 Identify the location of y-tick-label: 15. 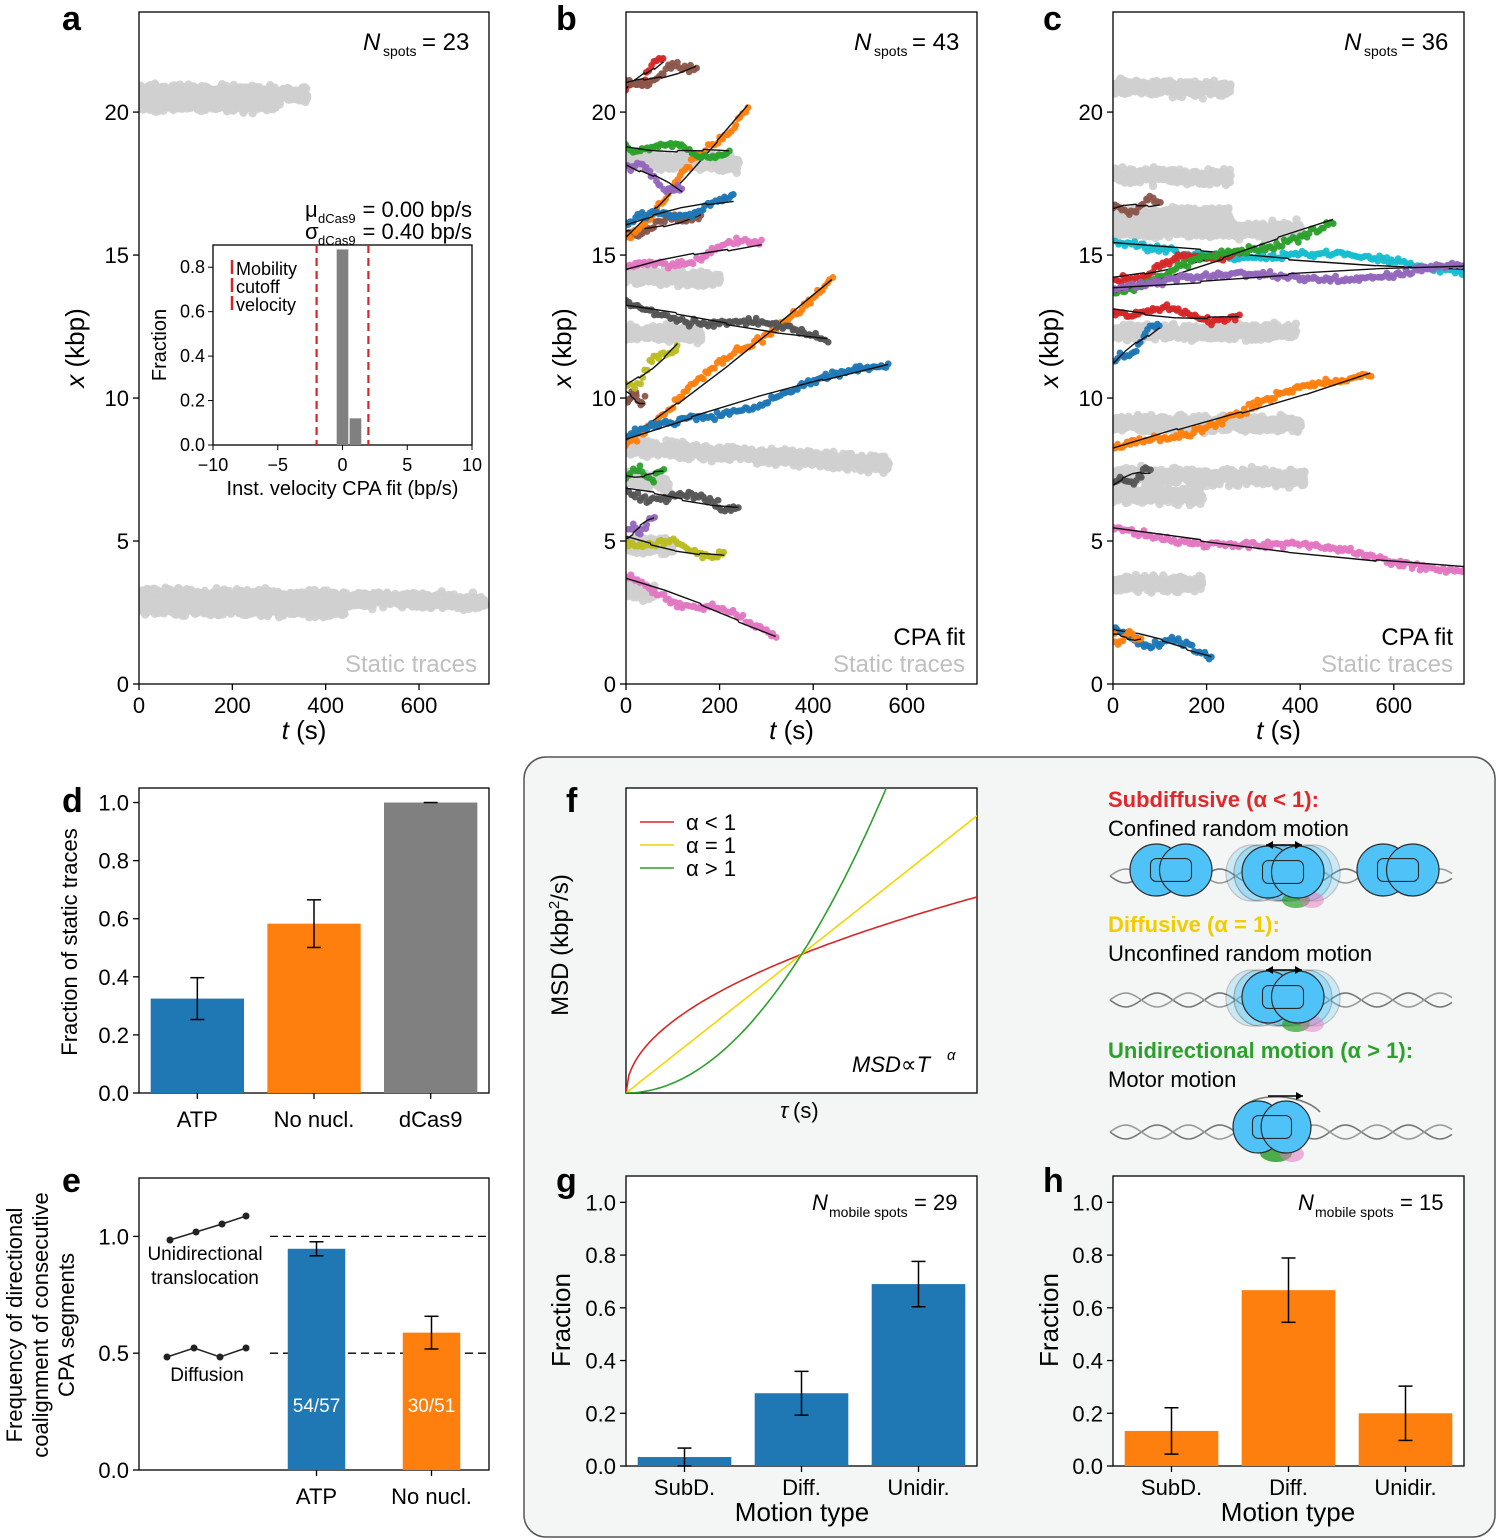
(117, 255).